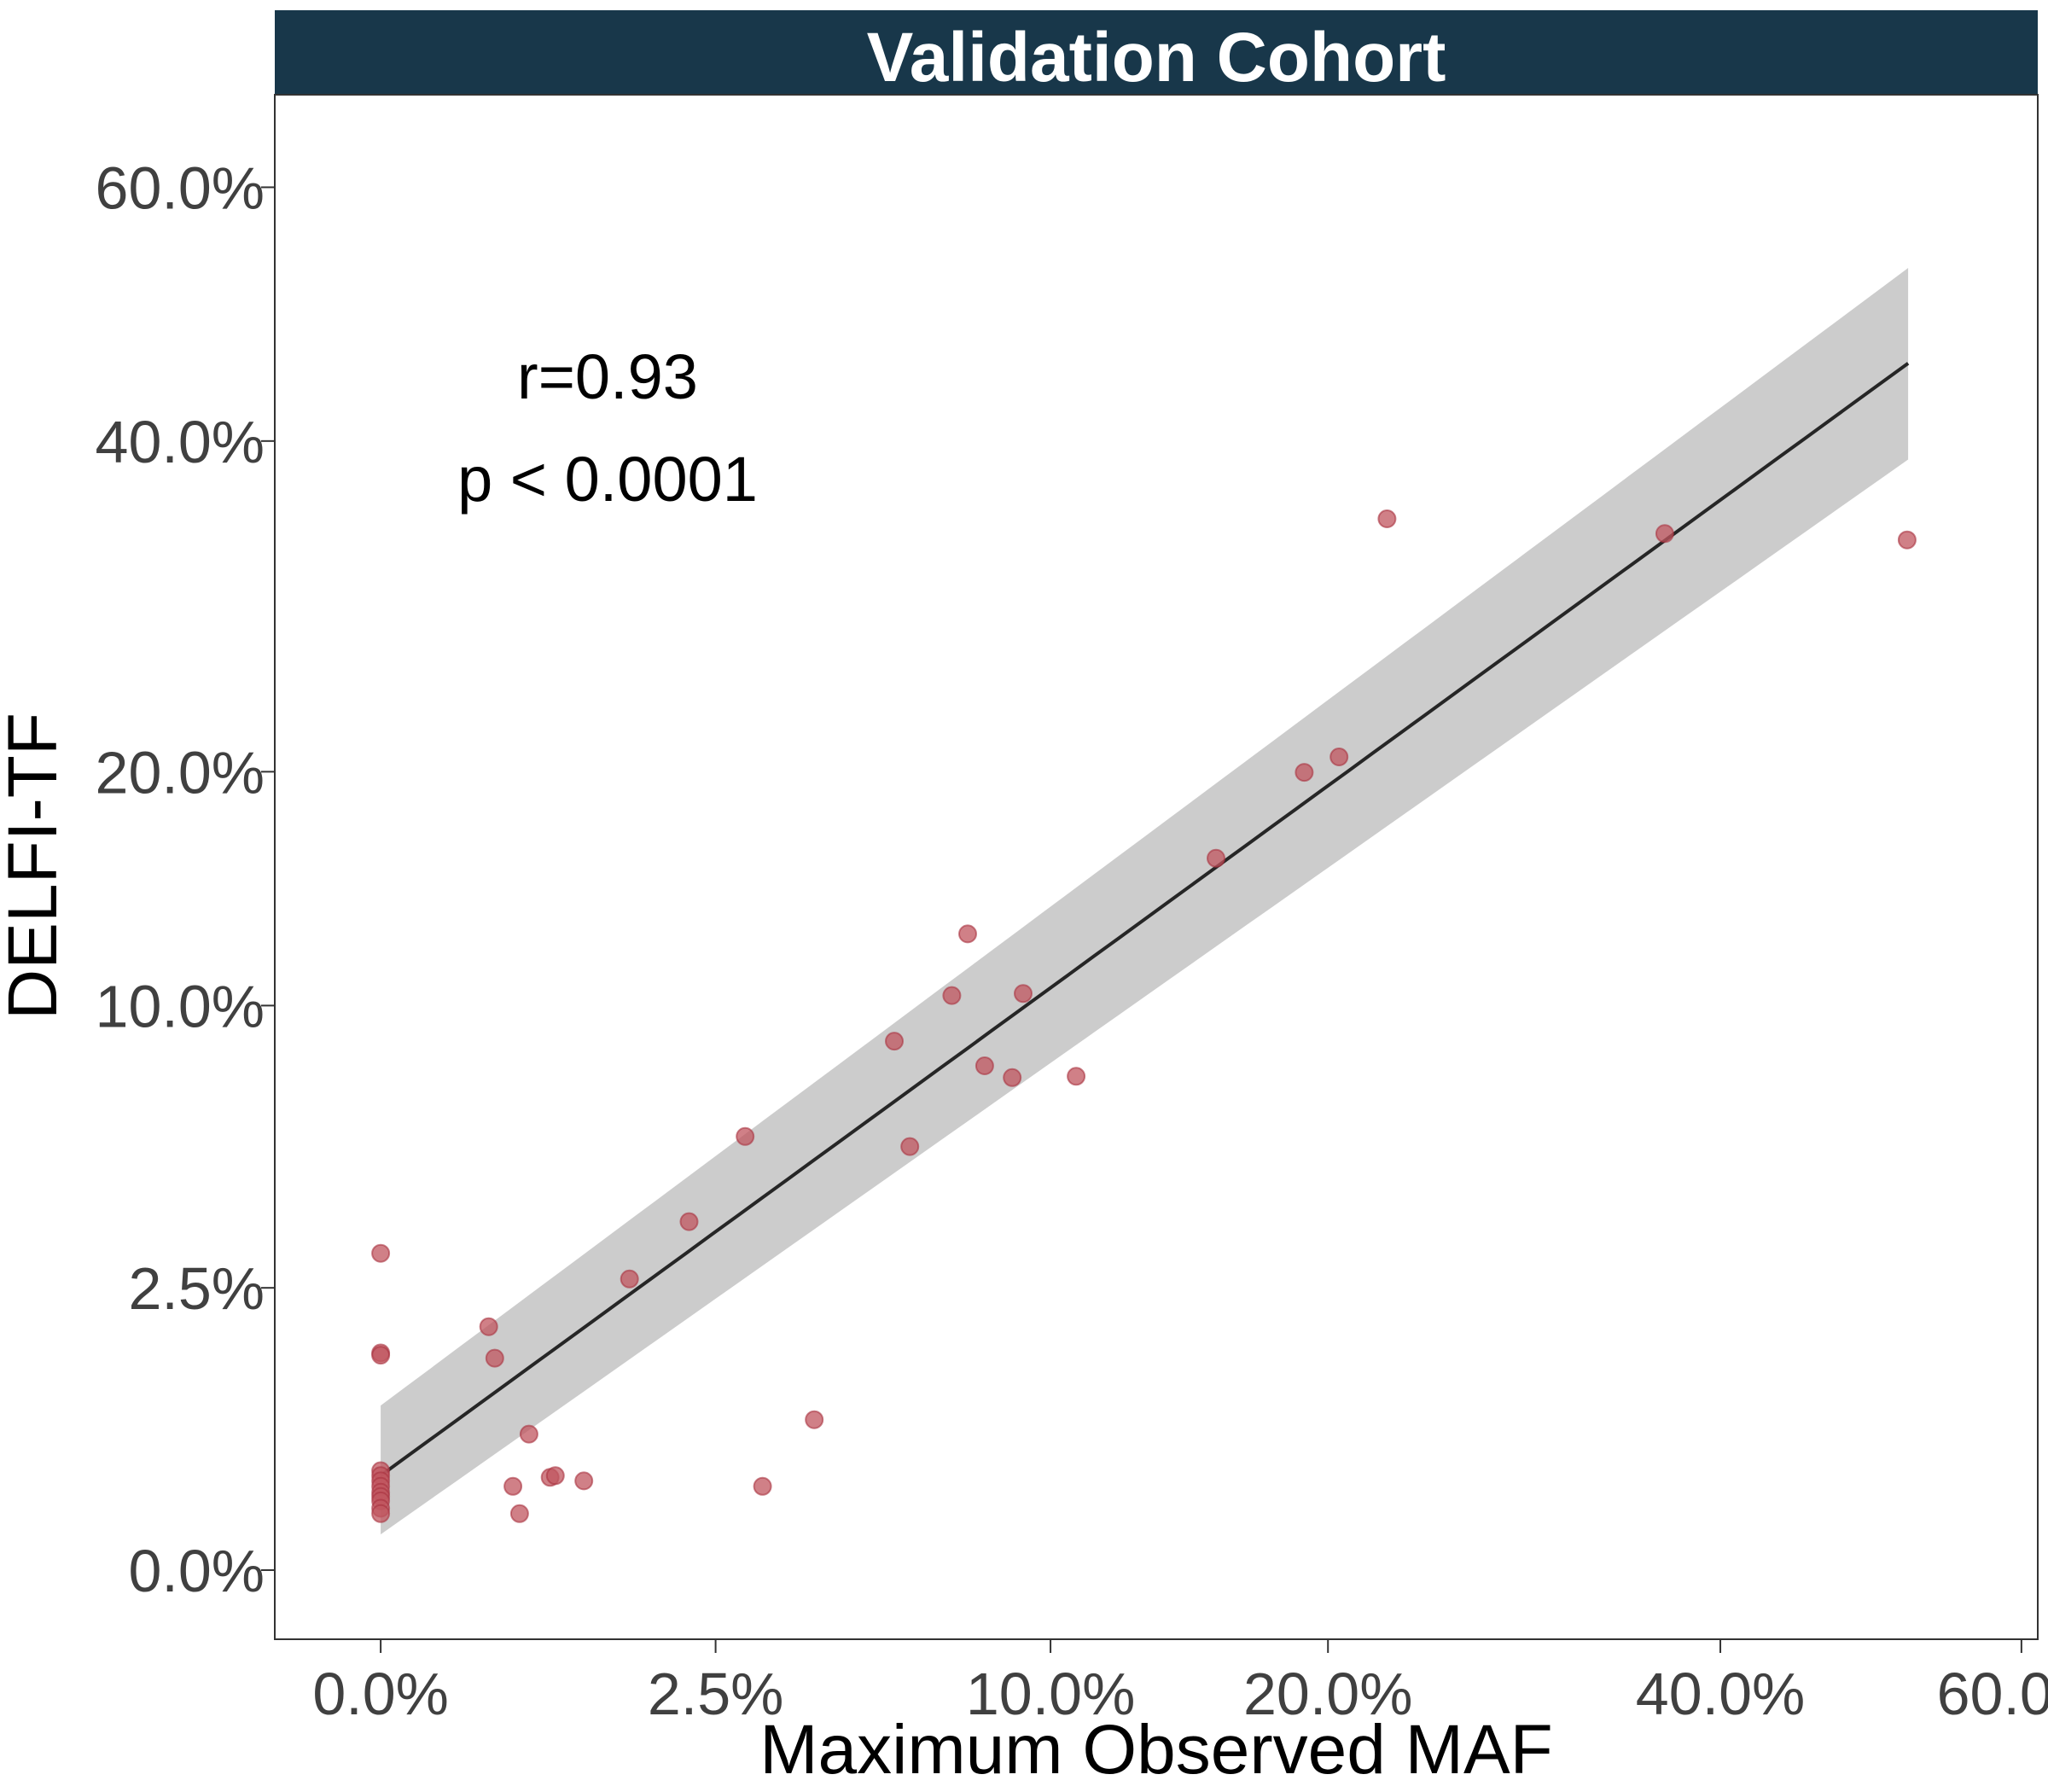 The width and height of the screenshot is (2048, 1792). I want to click on correlation-annotation: r=0.93, so click(607, 376).